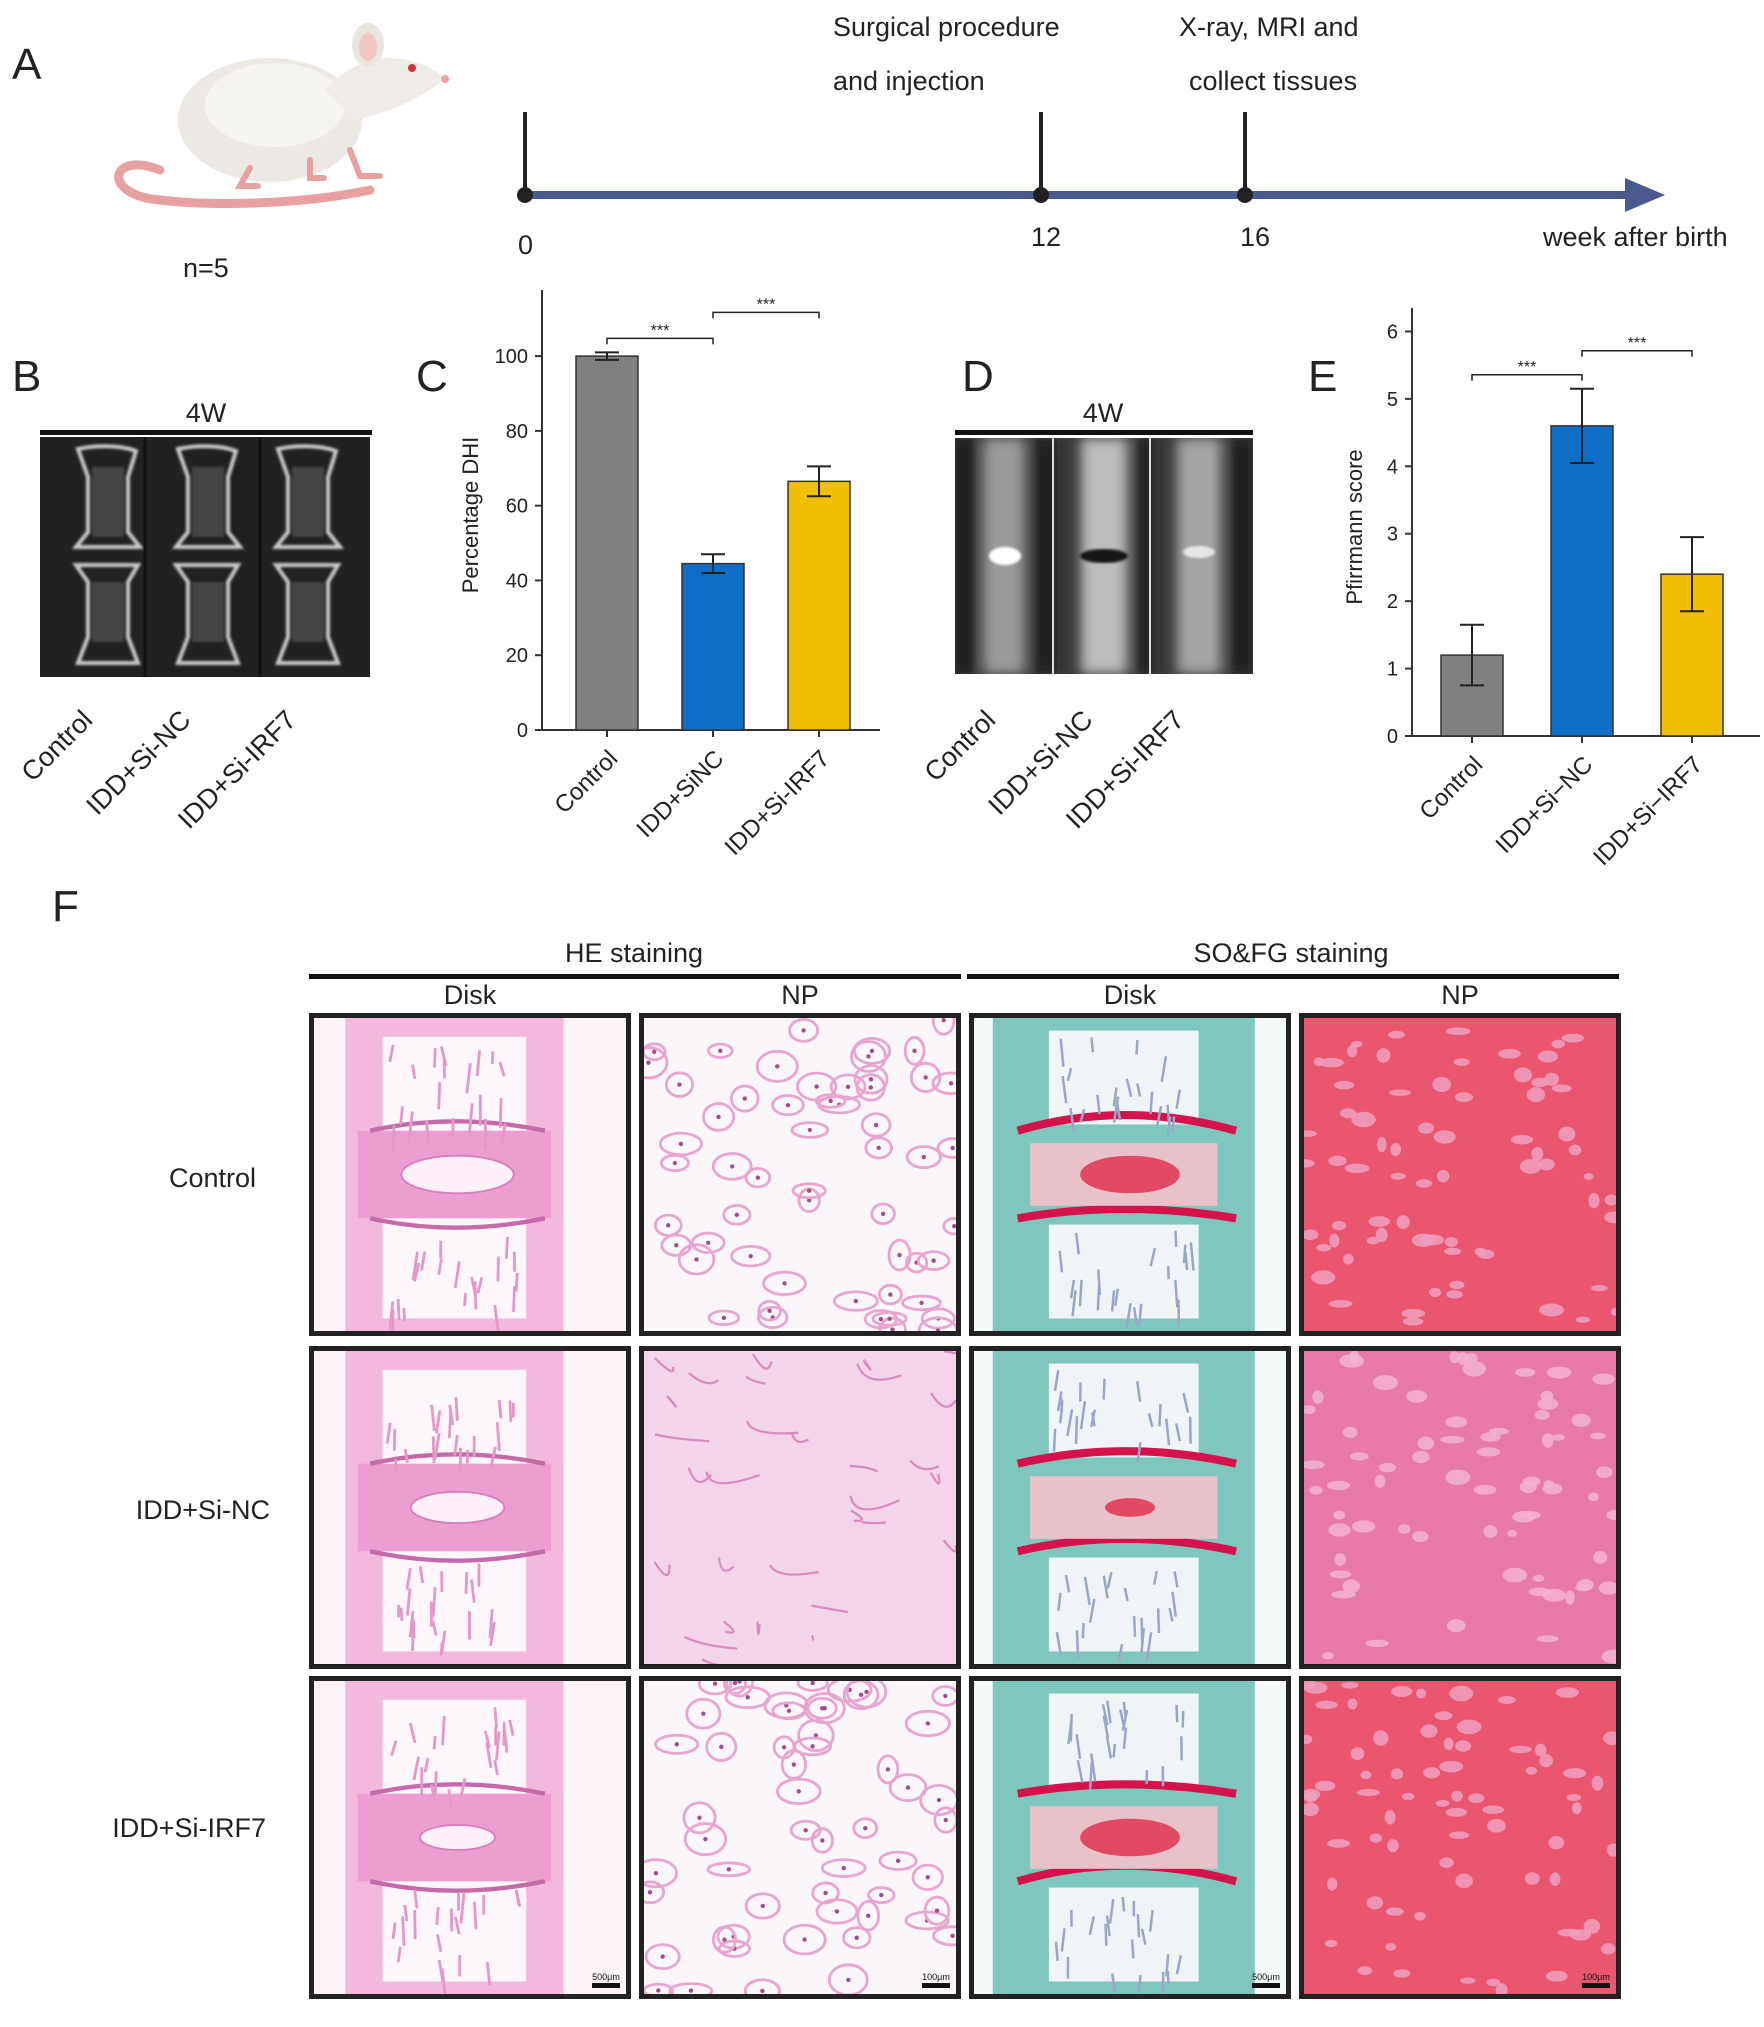  What do you see at coordinates (1104, 432) in the screenshot?
I see `mri-header-bar` at bounding box center [1104, 432].